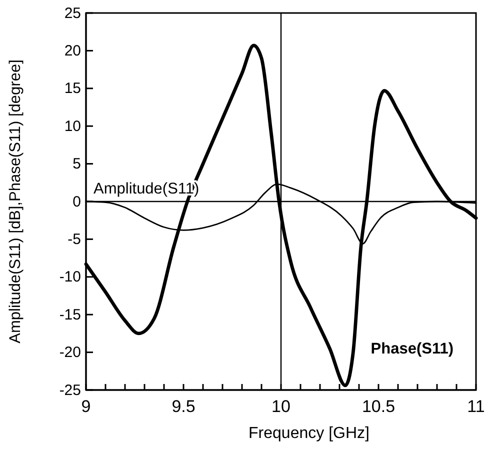 The image size is (493, 465). Describe the element at coordinates (476, 406) in the screenshot. I see `x-tick-label: 11` at that location.